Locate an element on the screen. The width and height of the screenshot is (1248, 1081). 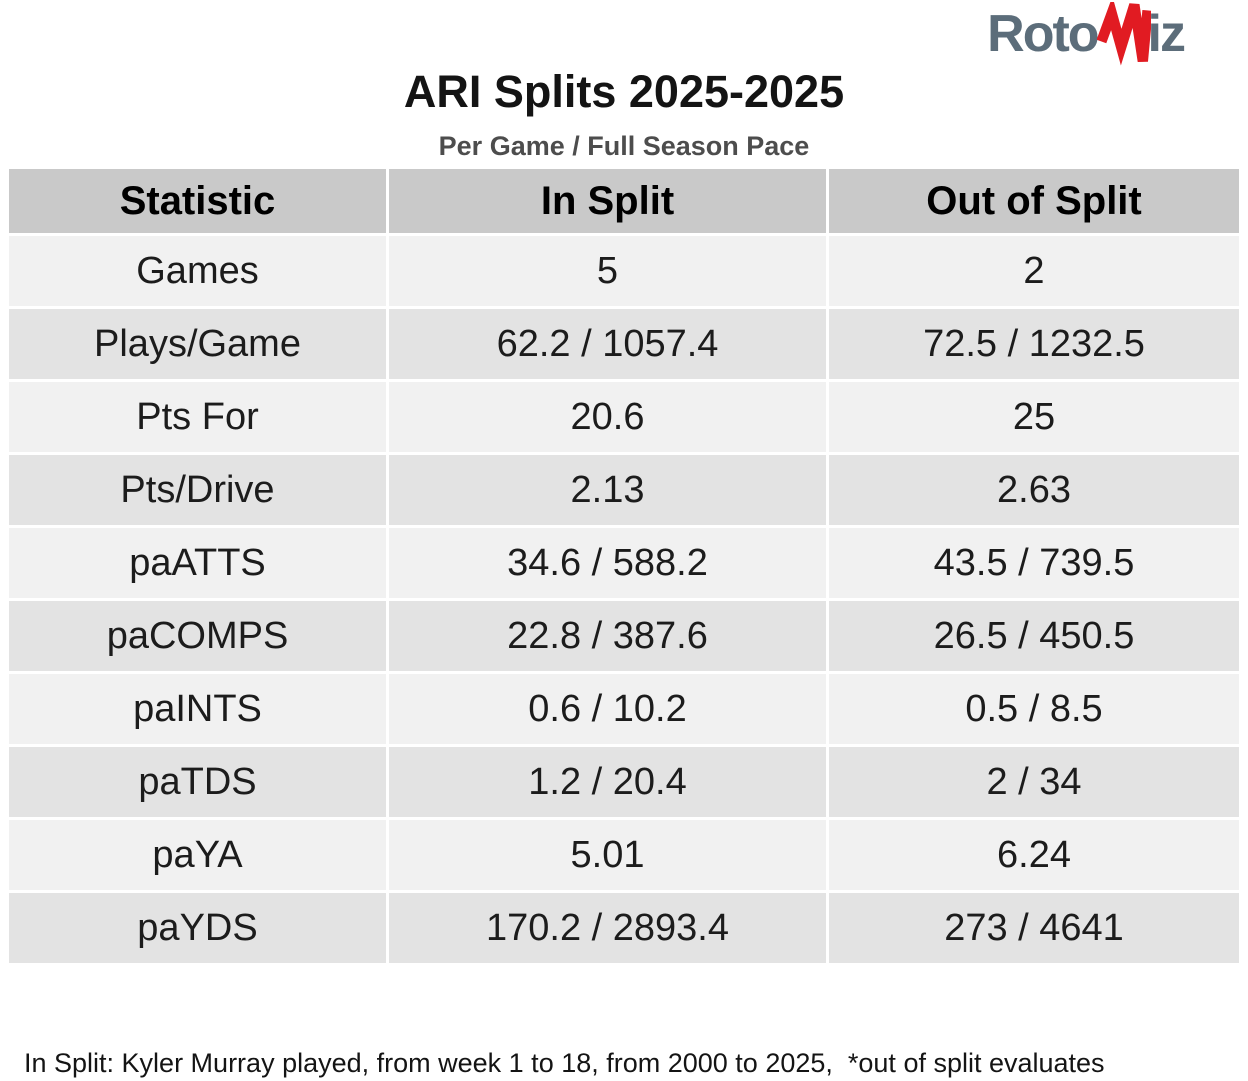
page-subtitle: Per Game / Full Season Pace is located at coordinates (624, 146).